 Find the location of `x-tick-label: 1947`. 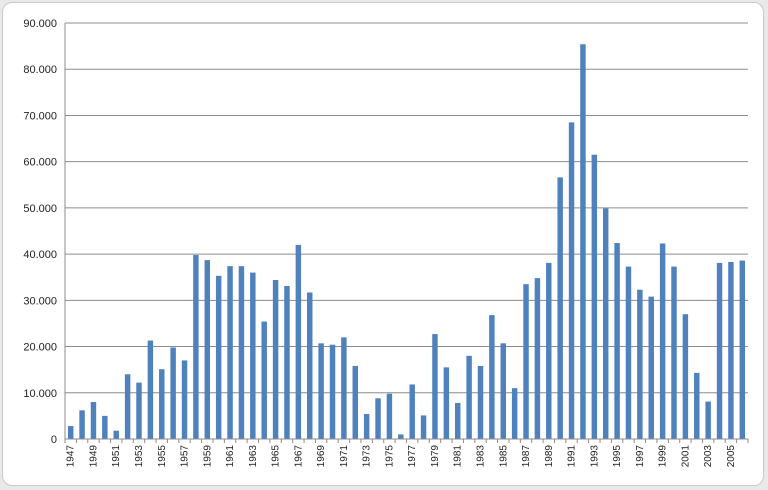

x-tick-label: 1947 is located at coordinates (71, 456).